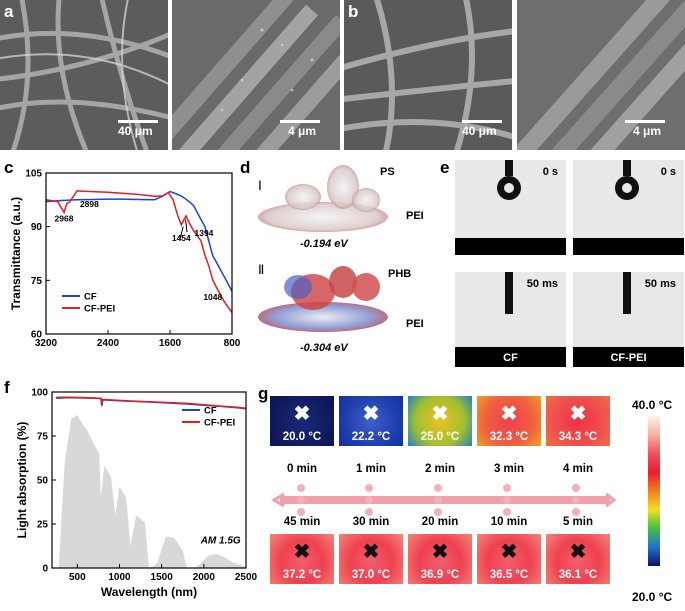  Describe the element at coordinates (302, 437) in the screenshot. I see `temperature-reading: 20.0 °C` at that location.